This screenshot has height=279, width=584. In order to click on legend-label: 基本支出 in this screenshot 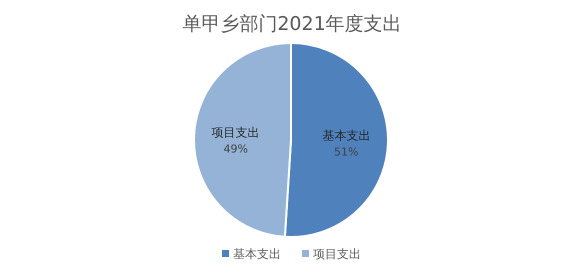, I will do `click(257, 254)`.